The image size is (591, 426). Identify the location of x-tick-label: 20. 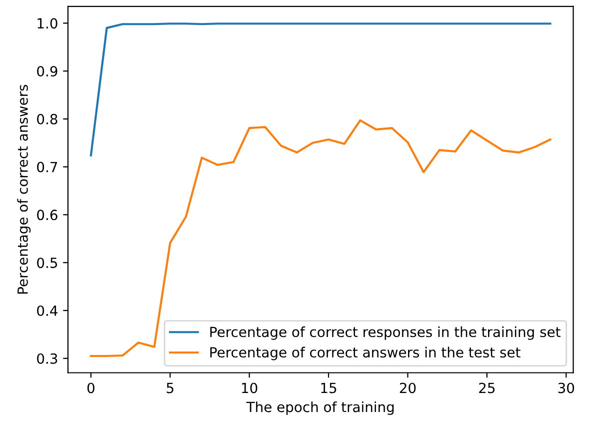
(408, 388).